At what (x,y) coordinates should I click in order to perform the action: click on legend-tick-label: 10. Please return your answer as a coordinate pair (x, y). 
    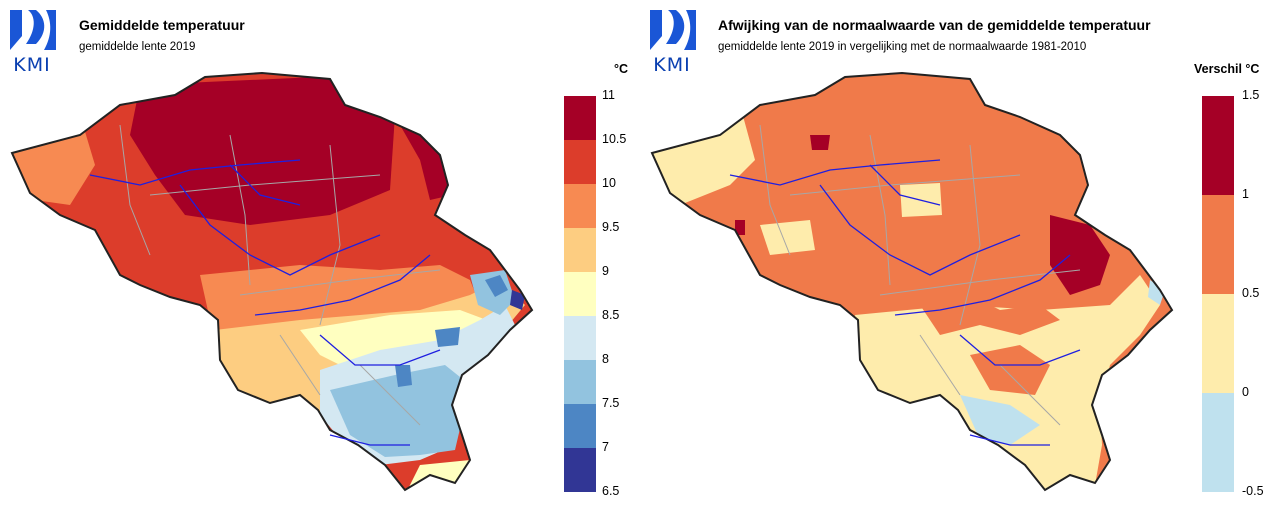
    Looking at the image, I should click on (609, 183).